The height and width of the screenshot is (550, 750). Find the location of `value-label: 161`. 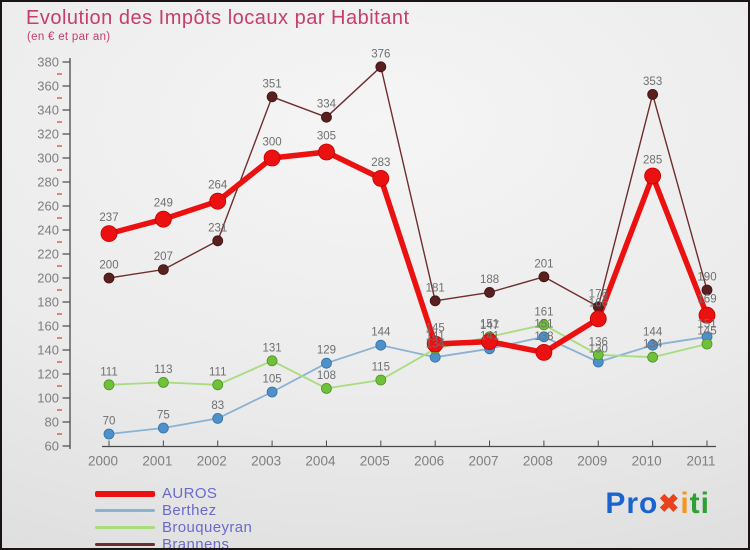

value-label: 161 is located at coordinates (543, 312).